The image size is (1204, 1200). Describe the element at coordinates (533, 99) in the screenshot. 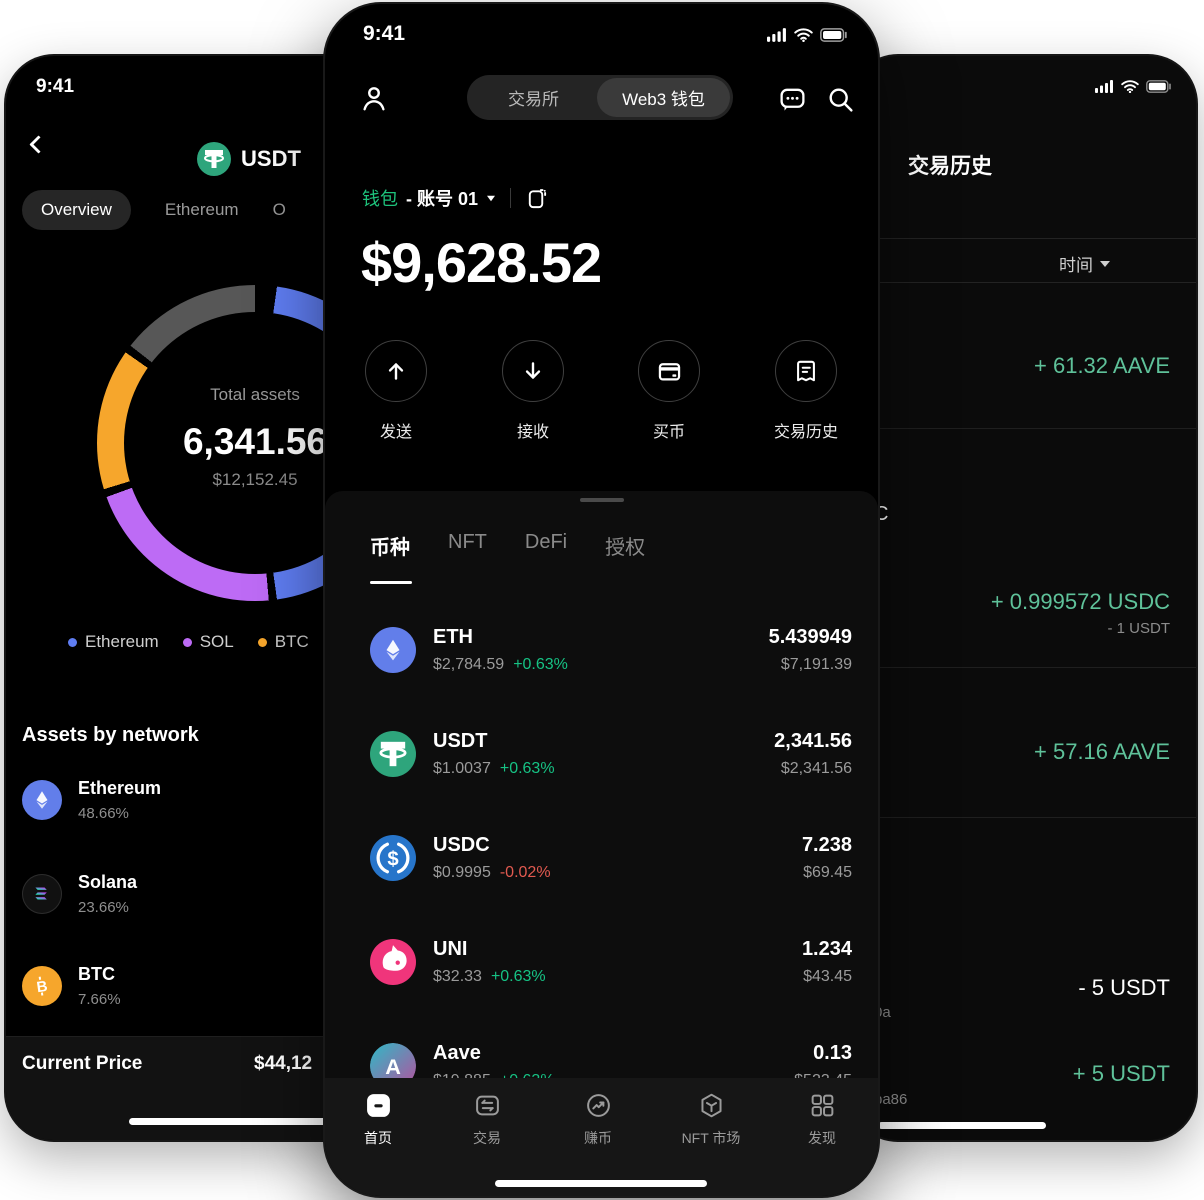

I see `segment-exchange: 交易所` at that location.